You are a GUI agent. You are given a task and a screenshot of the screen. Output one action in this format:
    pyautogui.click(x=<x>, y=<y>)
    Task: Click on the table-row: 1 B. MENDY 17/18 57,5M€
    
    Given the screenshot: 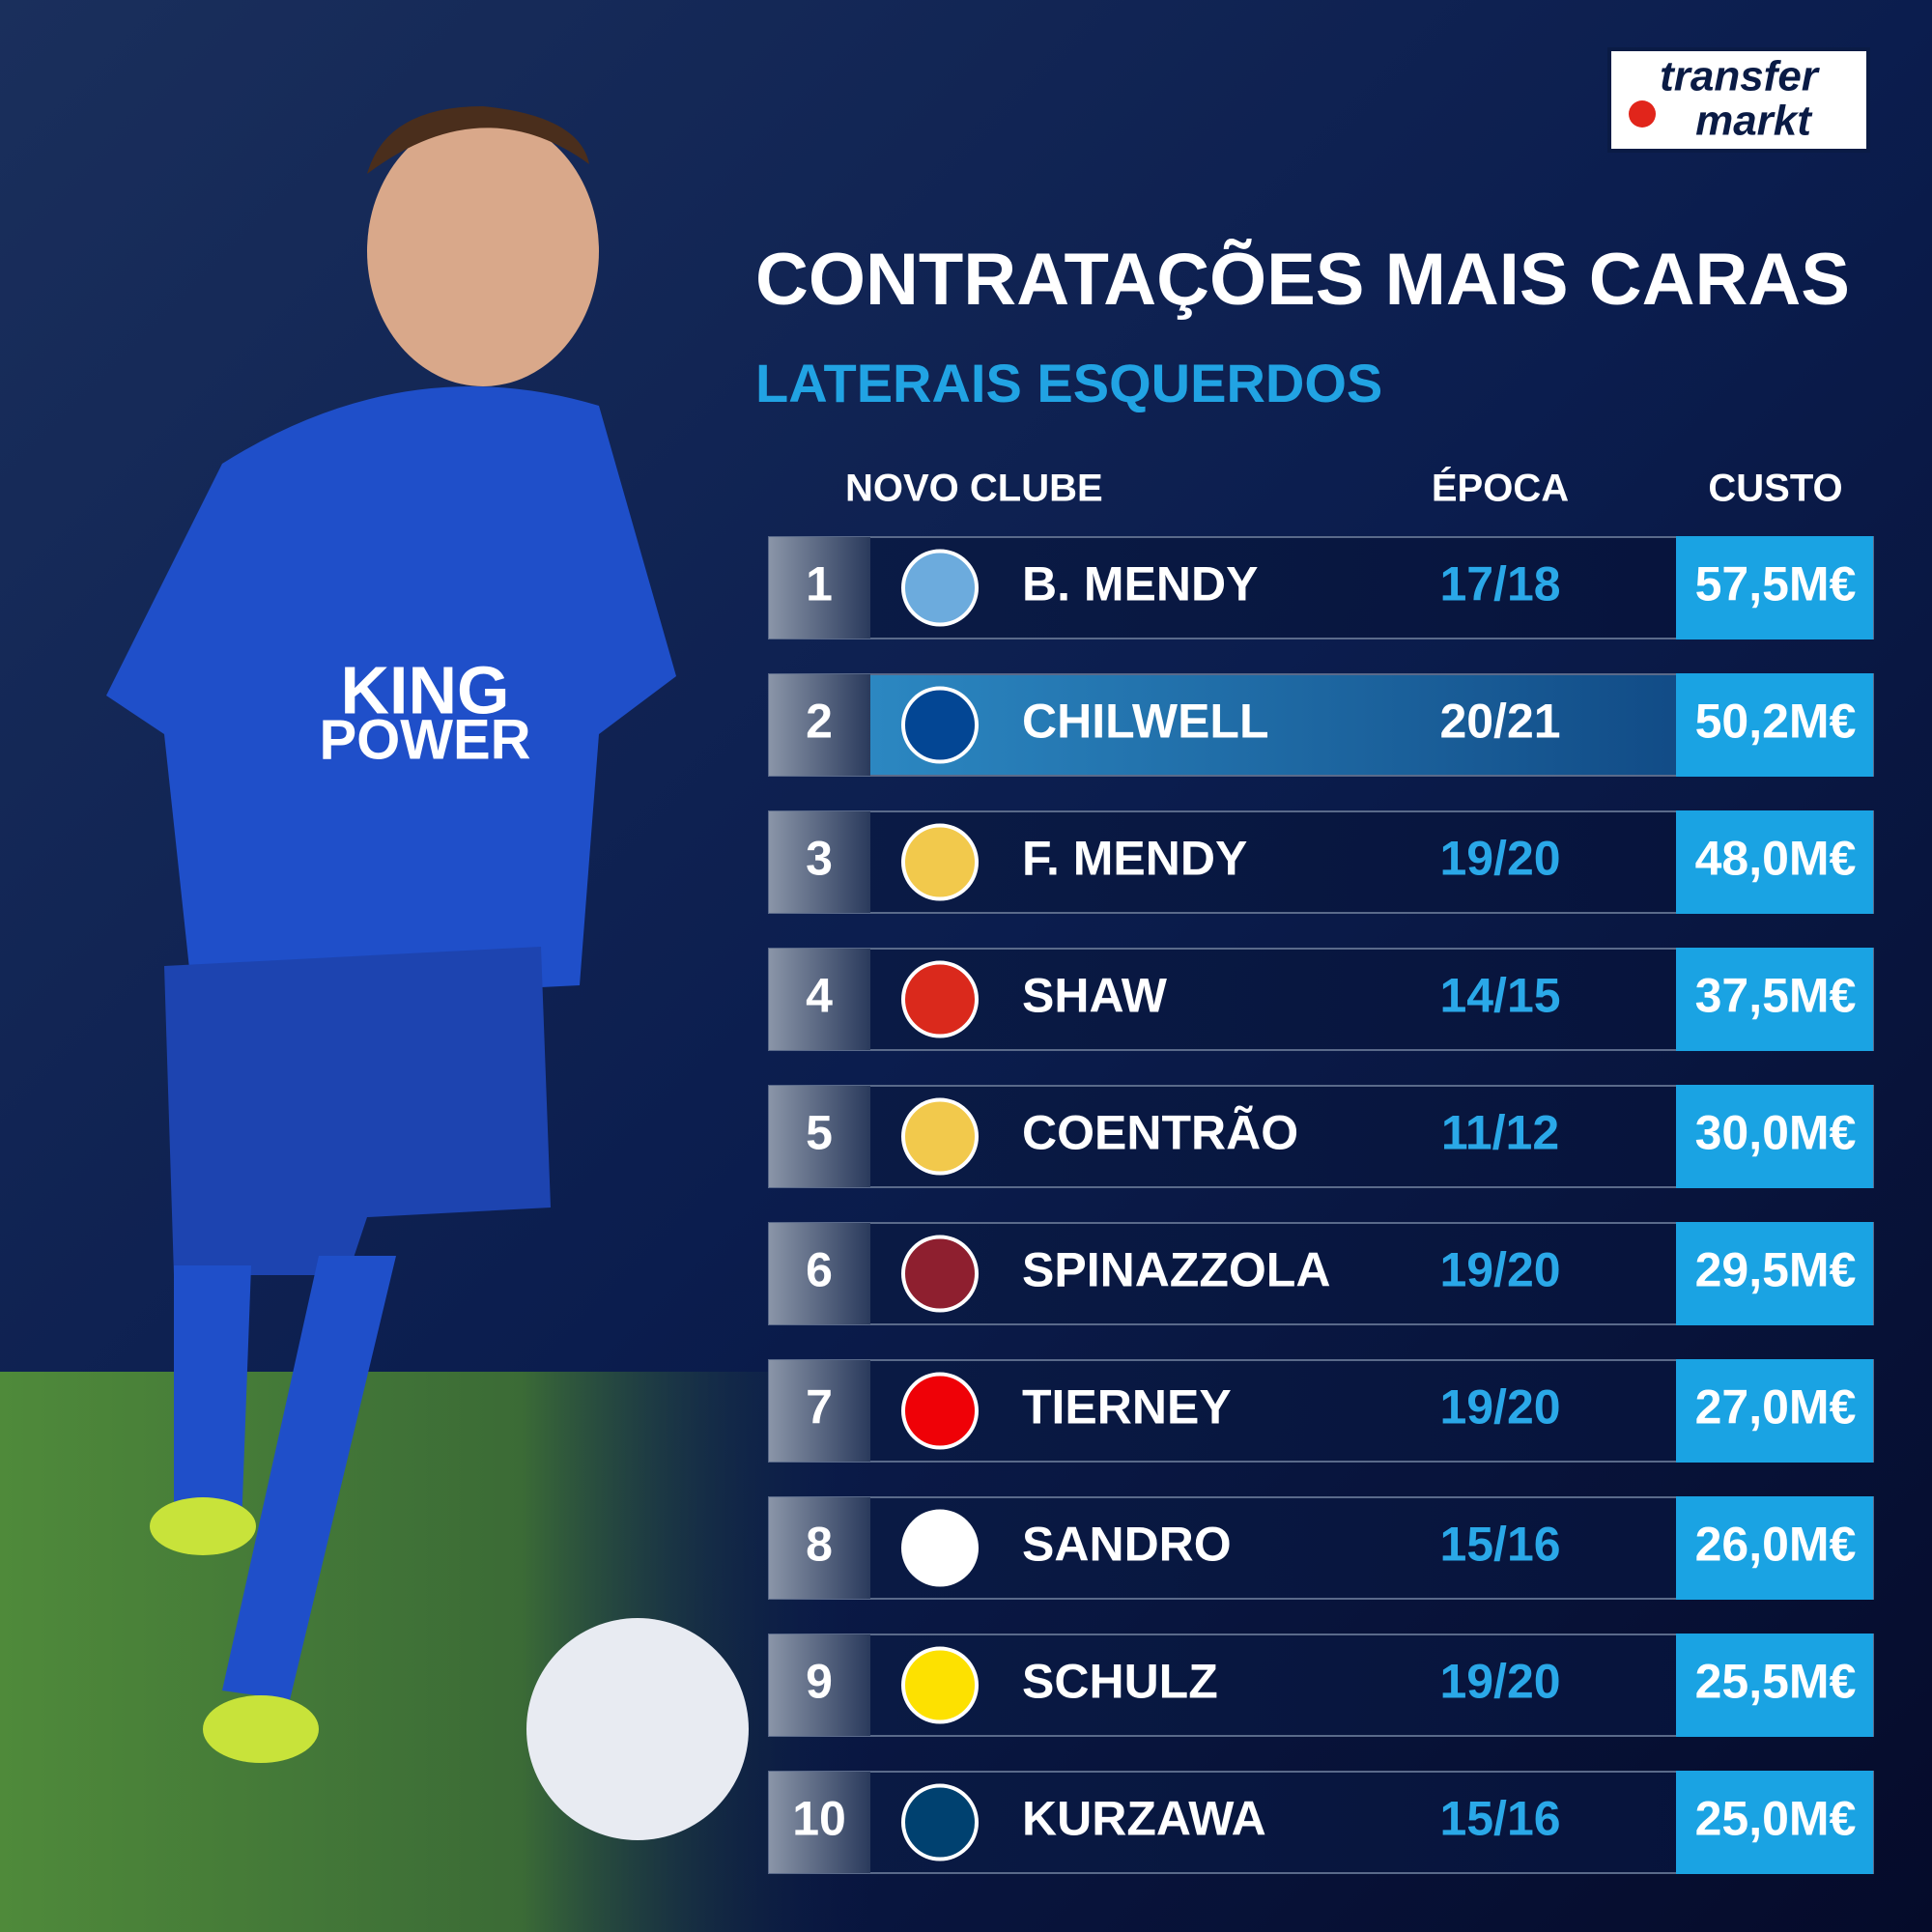 What is the action you would take?
    pyautogui.click(x=1321, y=587)
    